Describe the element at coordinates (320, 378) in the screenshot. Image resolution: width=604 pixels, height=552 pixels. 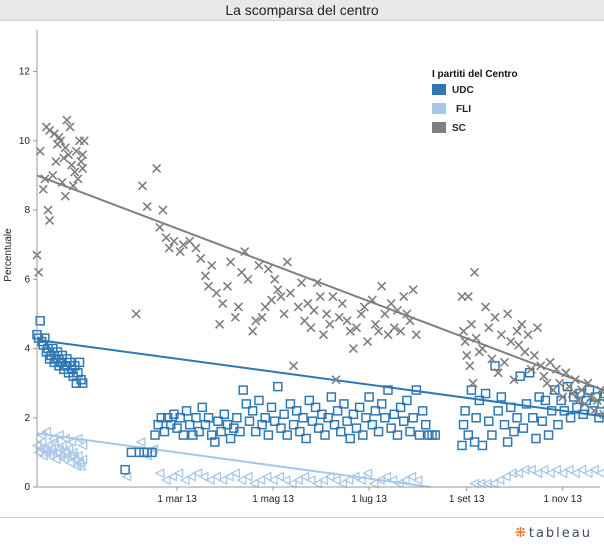
I see `trend-line-udc` at that location.